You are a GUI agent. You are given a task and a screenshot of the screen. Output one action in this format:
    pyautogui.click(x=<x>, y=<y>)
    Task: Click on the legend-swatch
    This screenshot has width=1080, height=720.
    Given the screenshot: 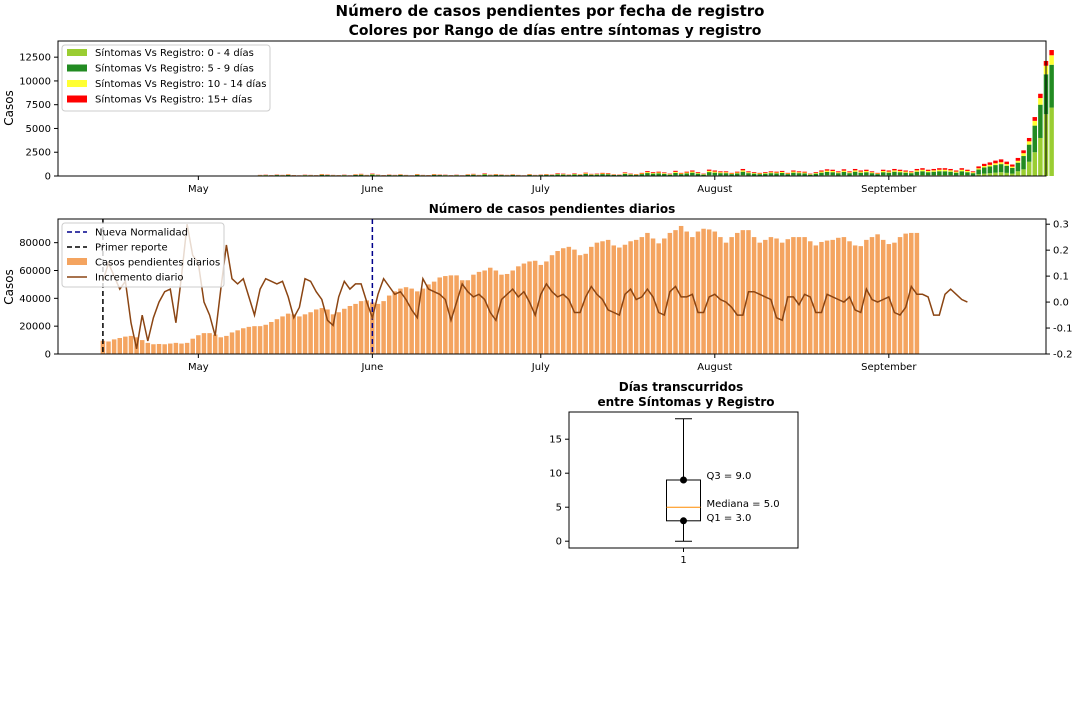 What is the action you would take?
    pyautogui.click(x=77, y=68)
    